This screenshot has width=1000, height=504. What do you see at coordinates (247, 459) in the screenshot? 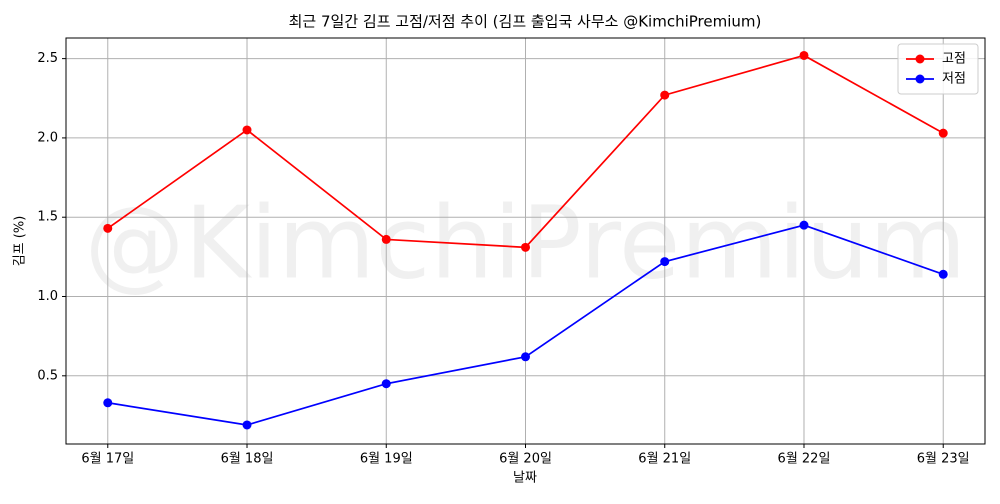
I see `x-tick-label: 6월 18일` at bounding box center [247, 459].